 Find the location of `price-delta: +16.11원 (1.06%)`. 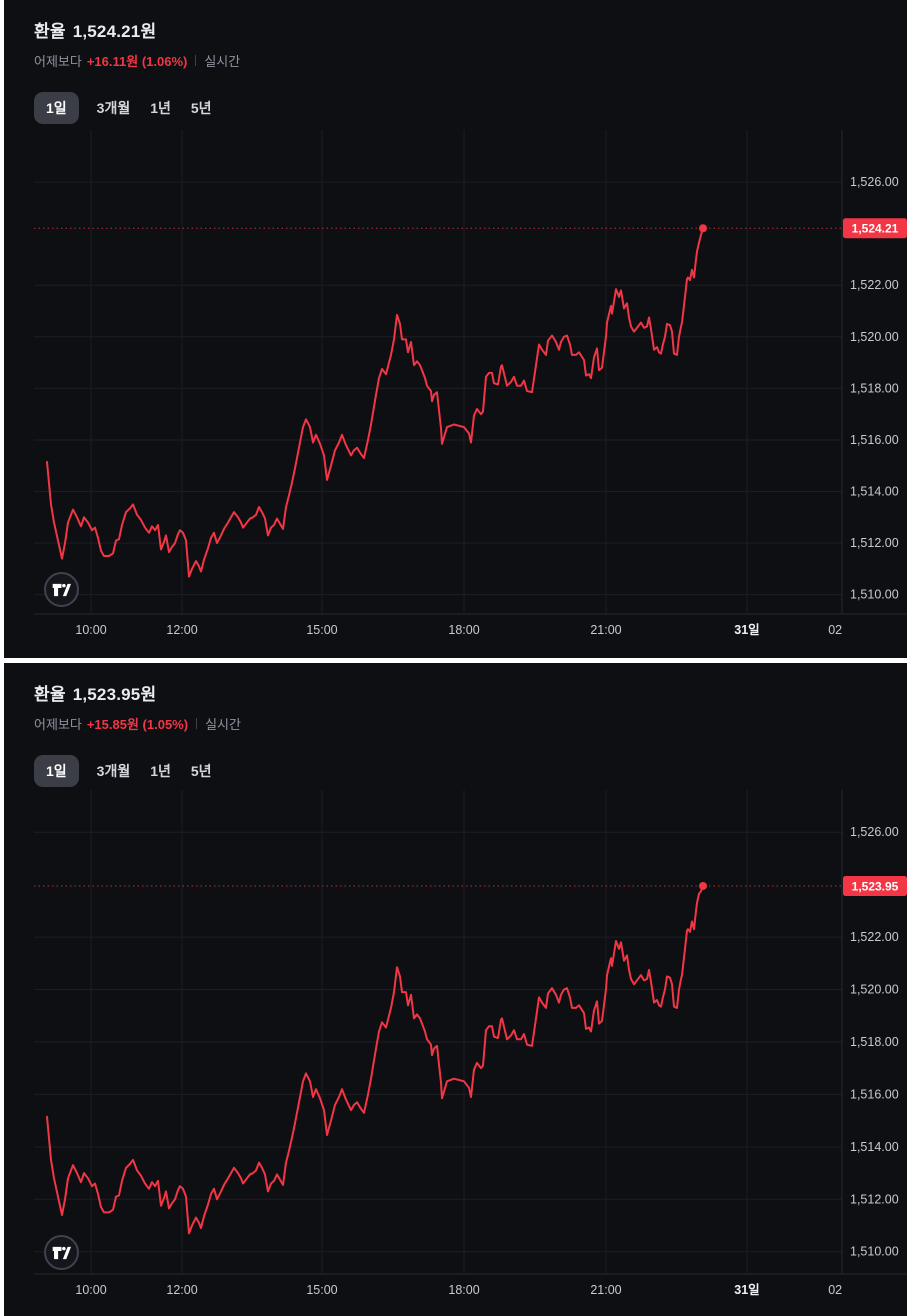

price-delta: +16.11원 (1.06%) is located at coordinates (137, 61).